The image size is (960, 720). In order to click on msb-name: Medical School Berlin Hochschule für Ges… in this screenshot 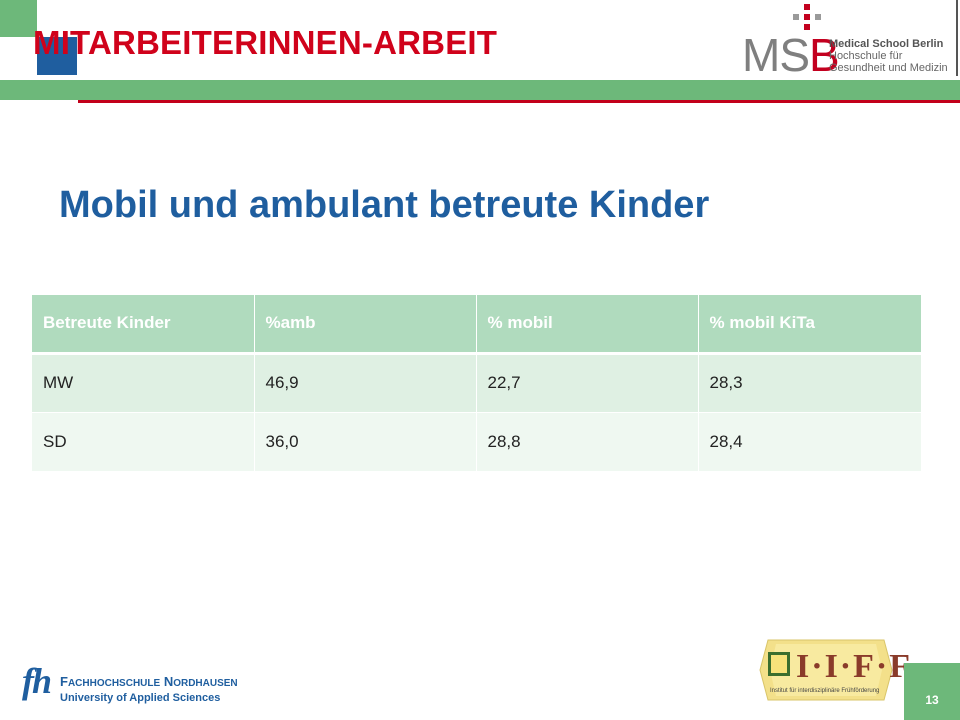, I will do `click(888, 56)`.